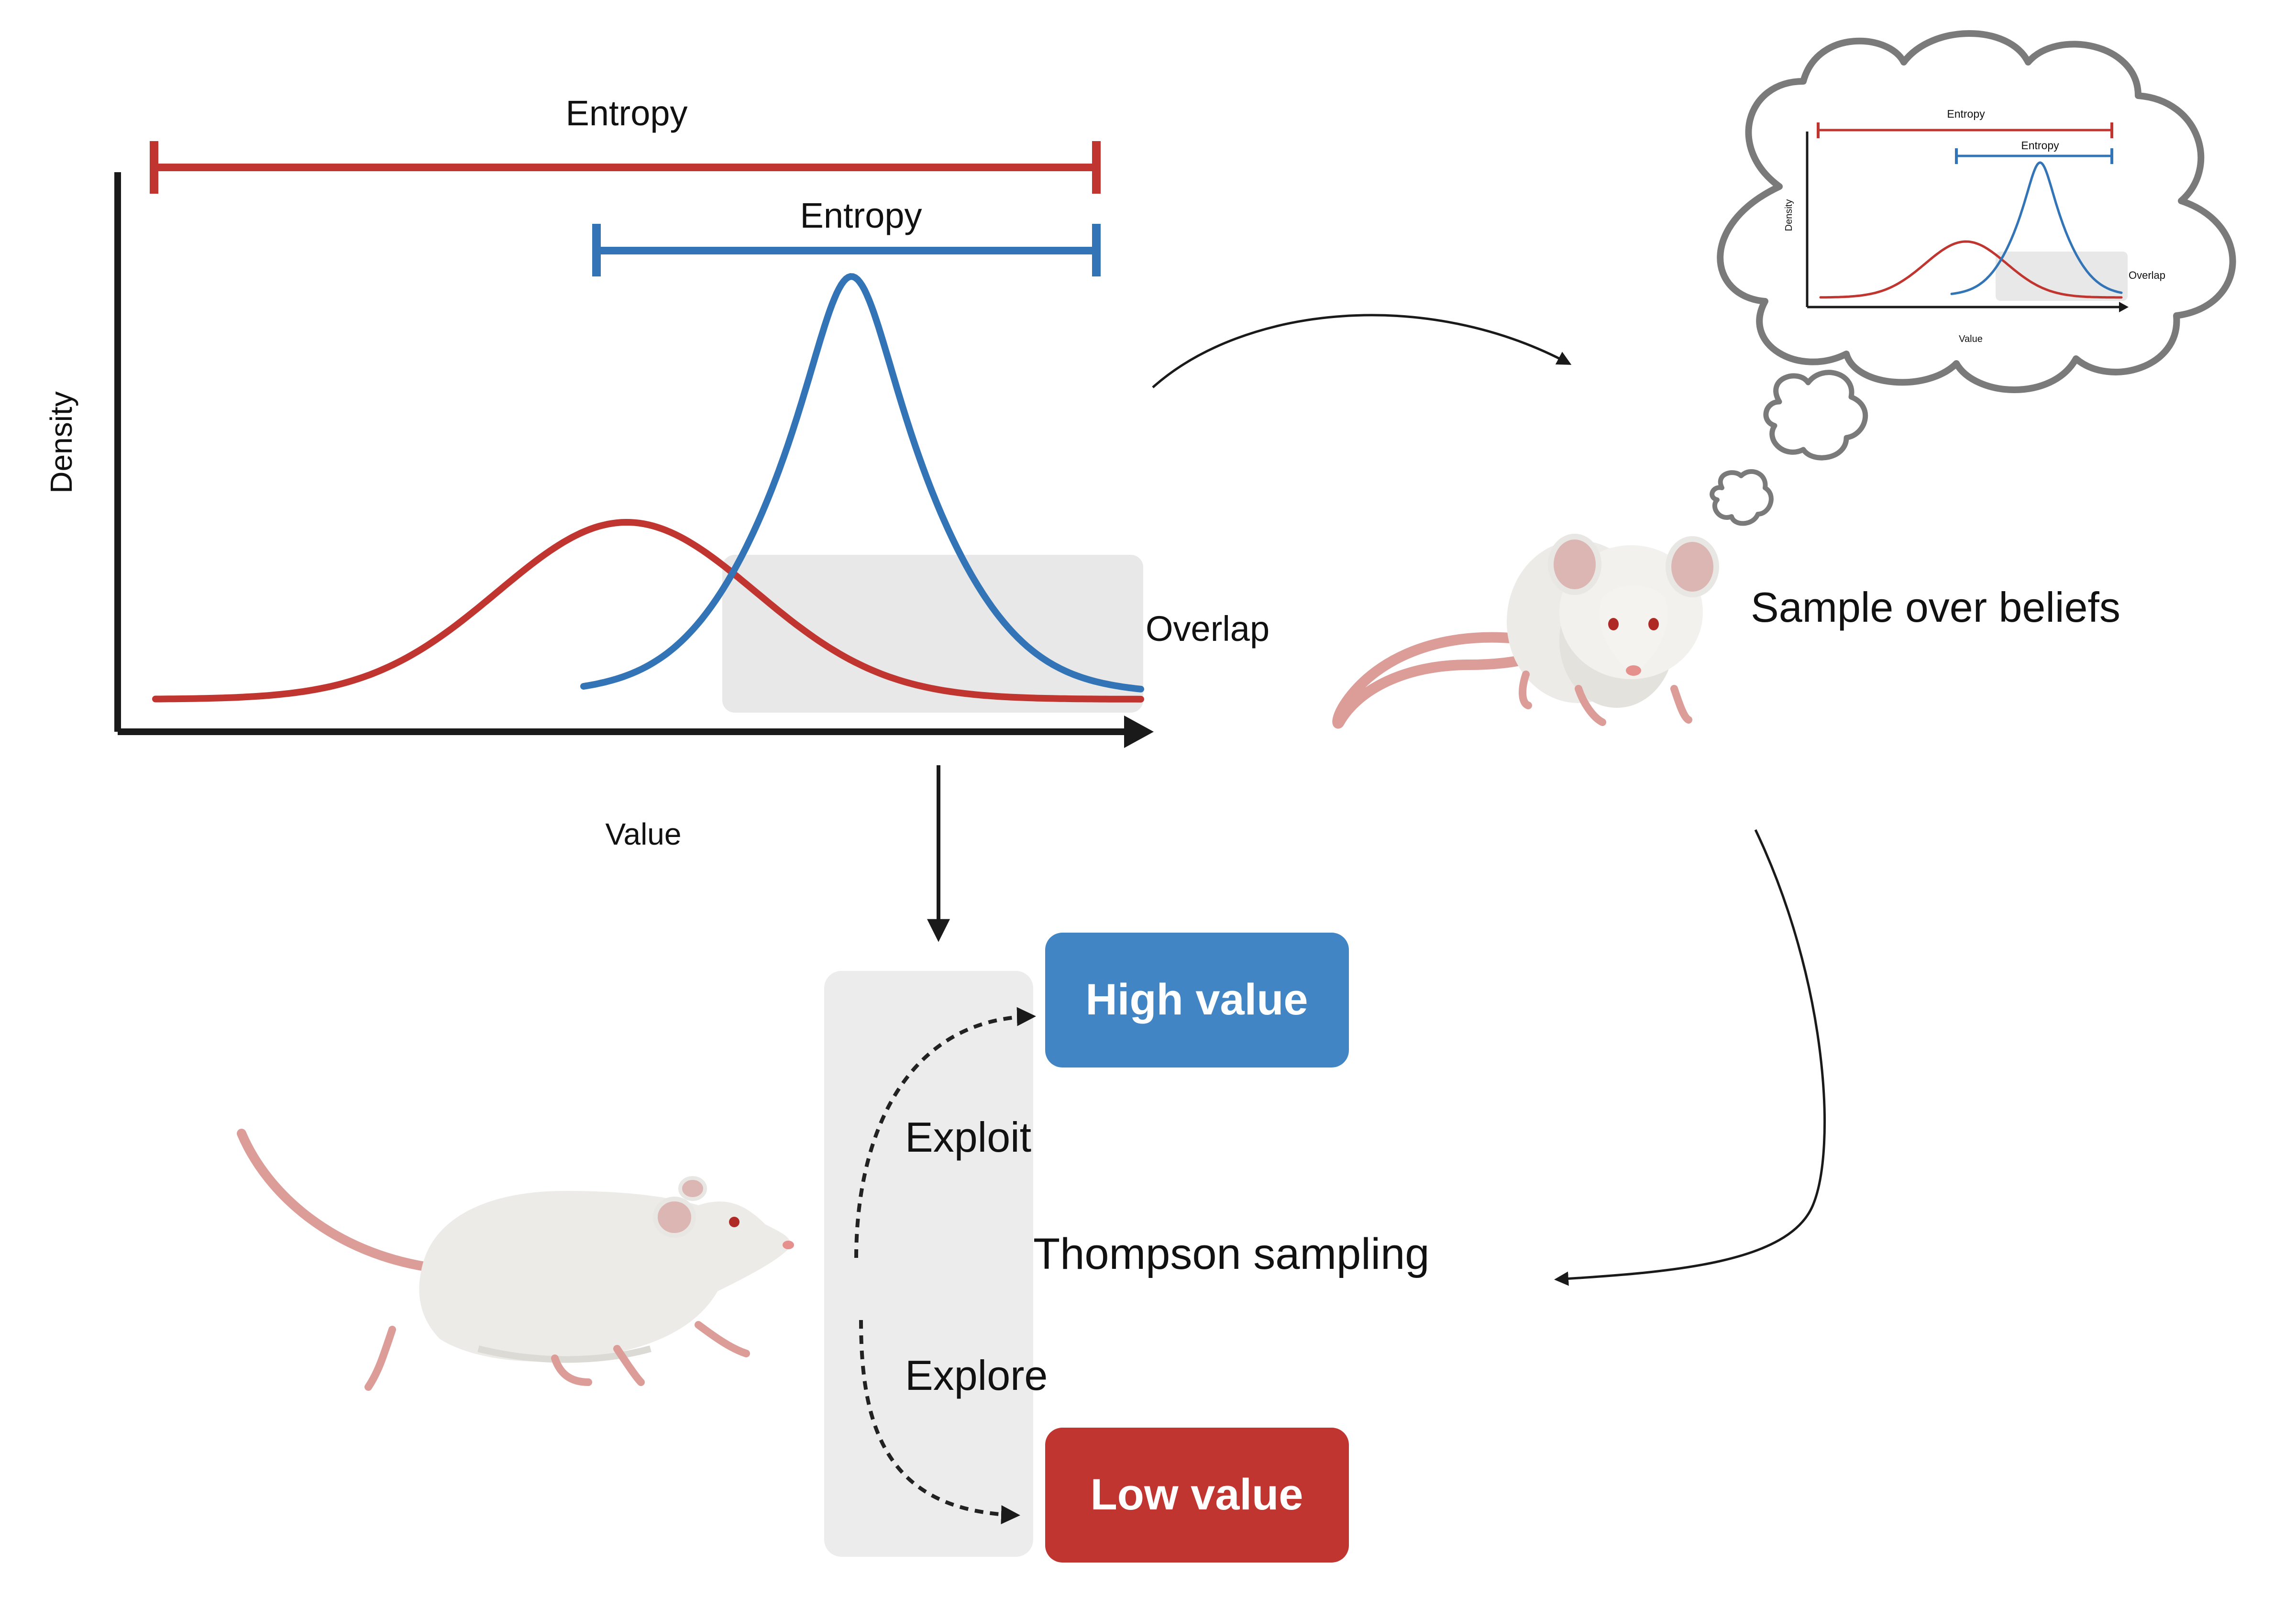 The image size is (2296, 1607). Describe the element at coordinates (847, 250) in the screenshot. I see `entropy-narrow-bar` at that location.